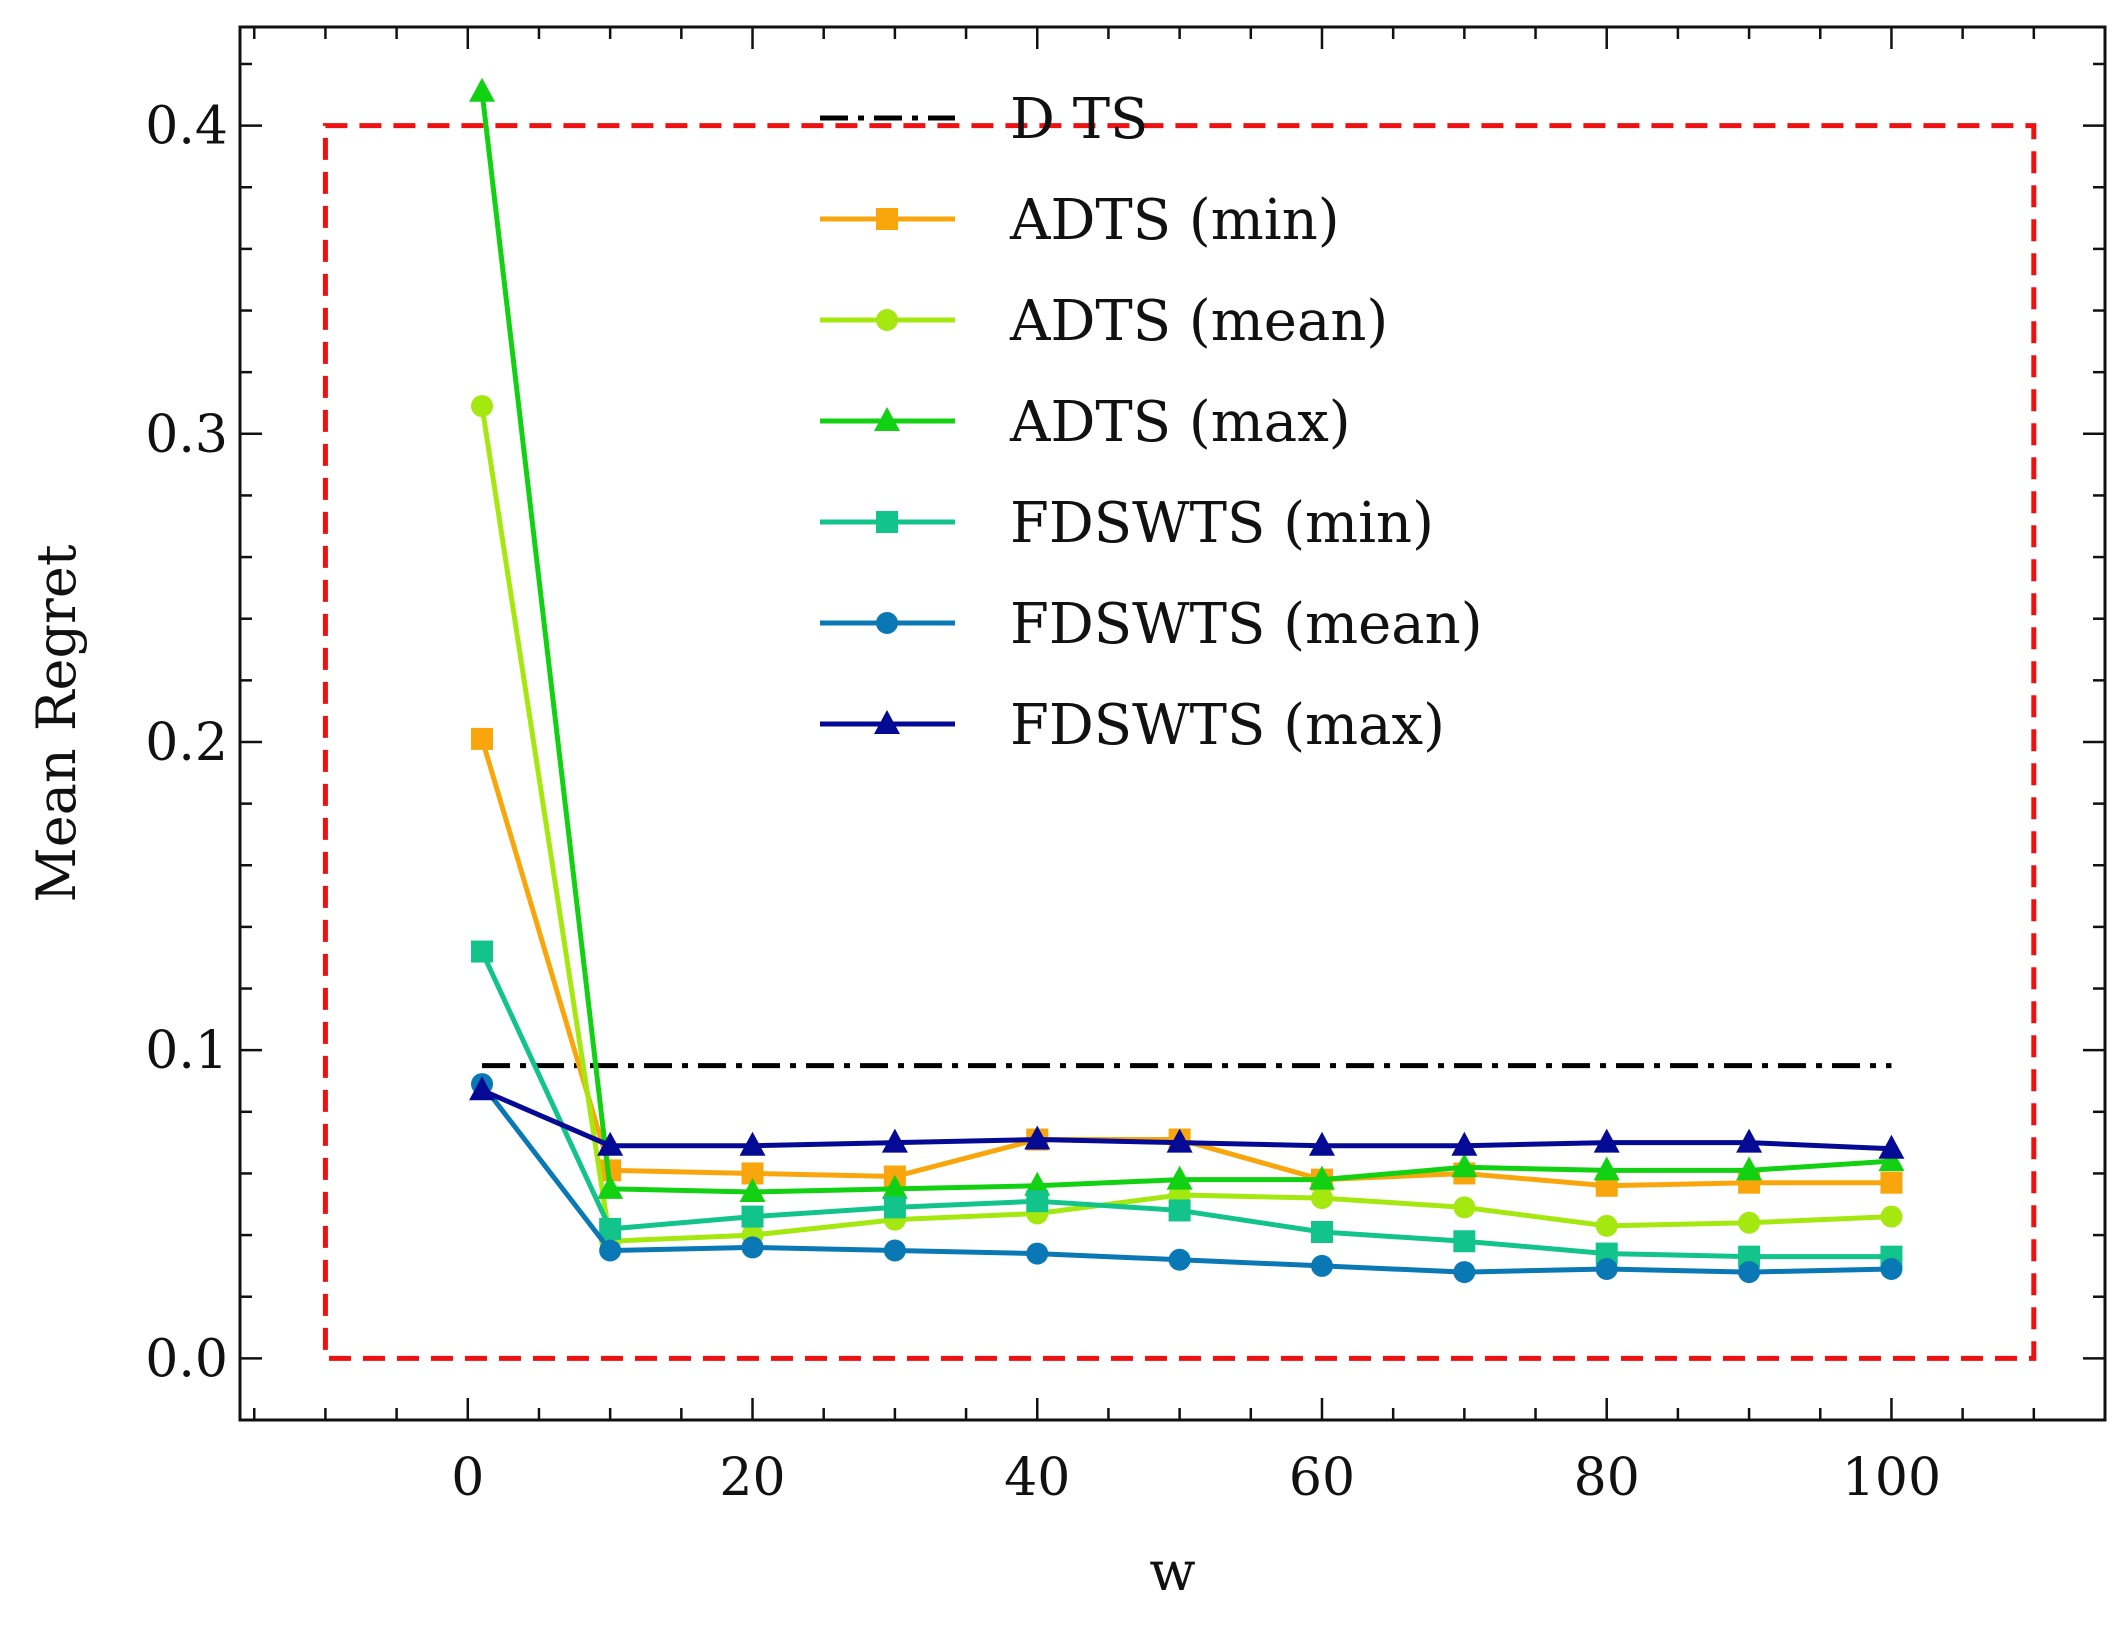 The width and height of the screenshot is (2127, 1627). Describe the element at coordinates (1198, 321) in the screenshot. I see `legend-label: ADTS (mean)` at that location.